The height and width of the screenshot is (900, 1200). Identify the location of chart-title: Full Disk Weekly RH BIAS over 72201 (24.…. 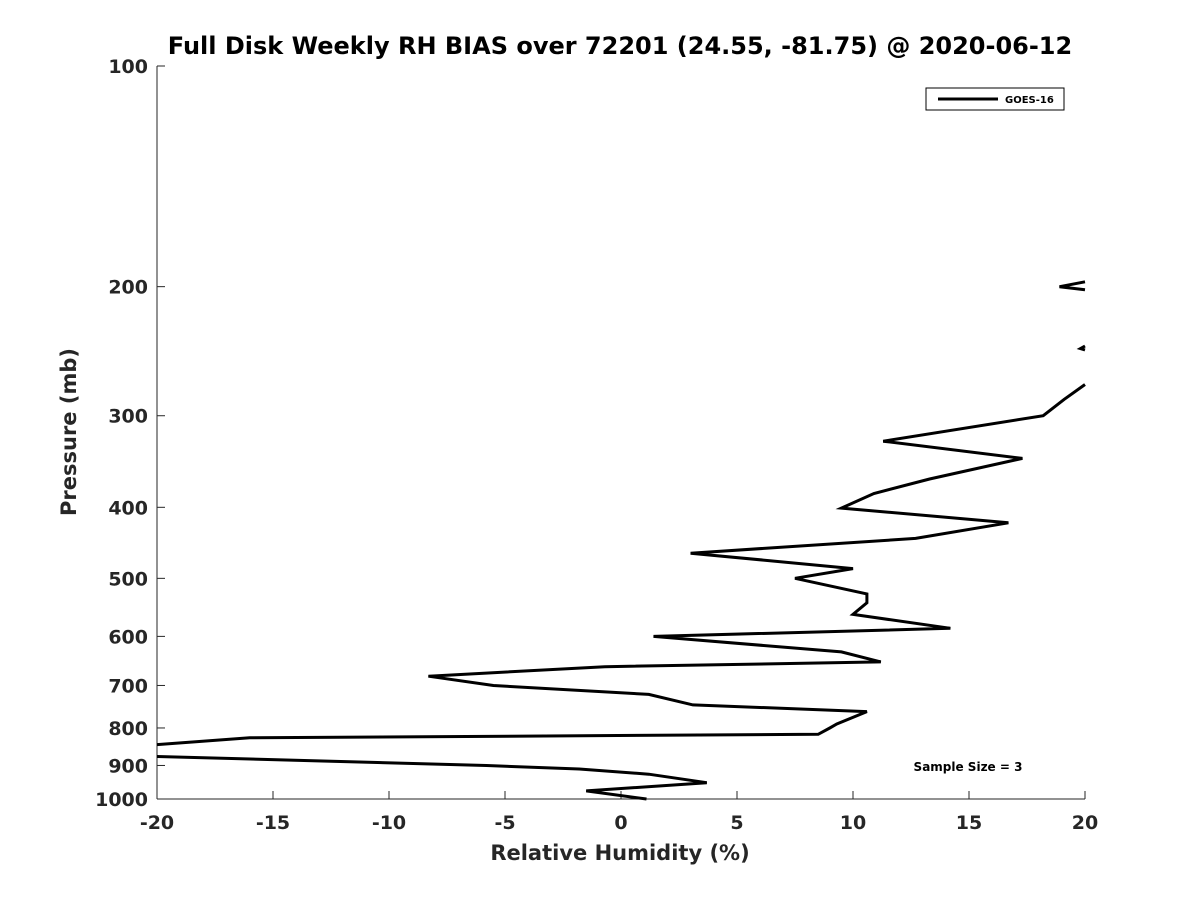
(620, 46).